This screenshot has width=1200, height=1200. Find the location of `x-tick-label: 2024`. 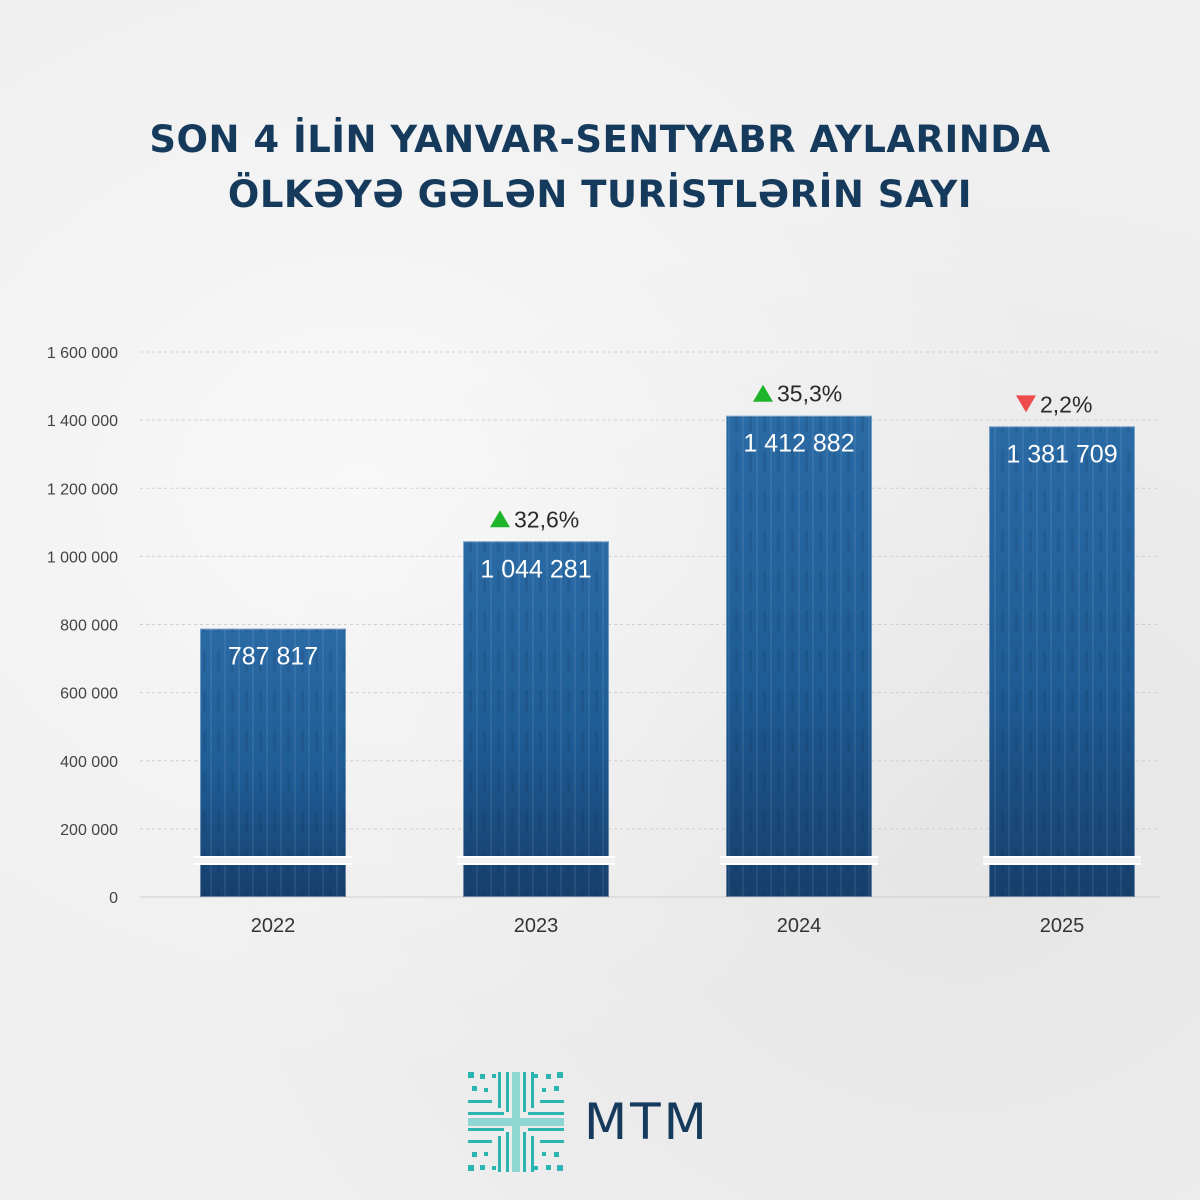

x-tick-label: 2024 is located at coordinates (799, 926).